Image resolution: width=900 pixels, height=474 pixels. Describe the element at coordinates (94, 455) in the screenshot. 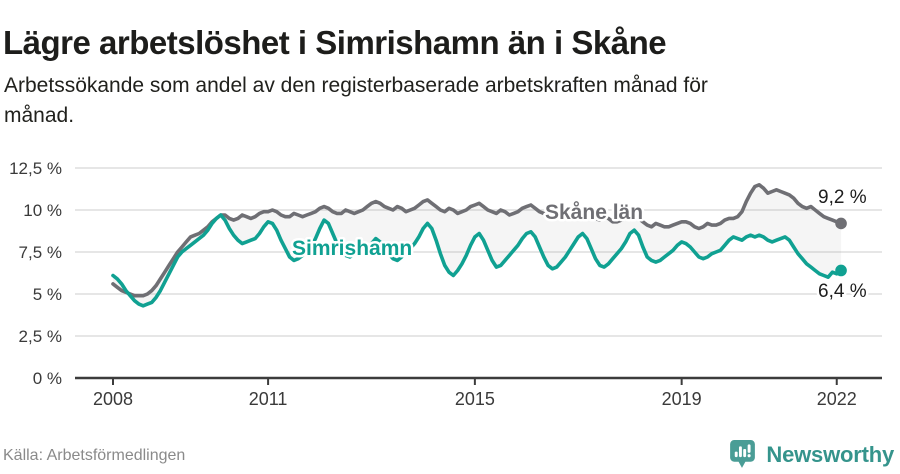

I see `source-note: Källa: Arbetsförmedlingen` at that location.